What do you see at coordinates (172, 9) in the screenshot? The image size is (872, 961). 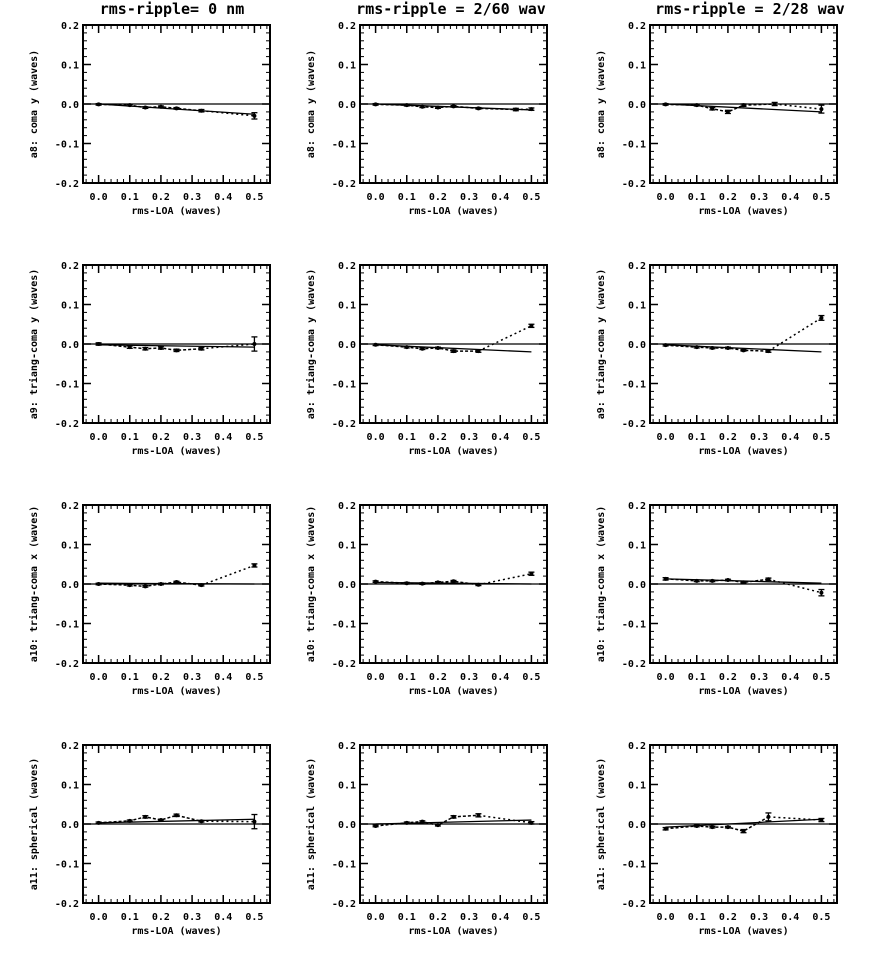 I see `column-title-1: rms-ripple= 0 nm` at bounding box center [172, 9].